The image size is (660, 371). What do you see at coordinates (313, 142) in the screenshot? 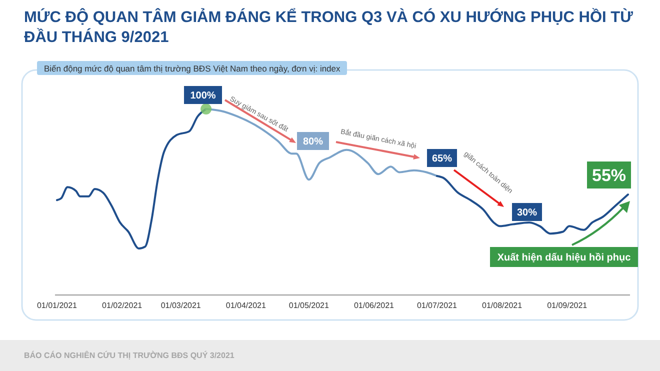
I see `annotation: 80%` at bounding box center [313, 142].